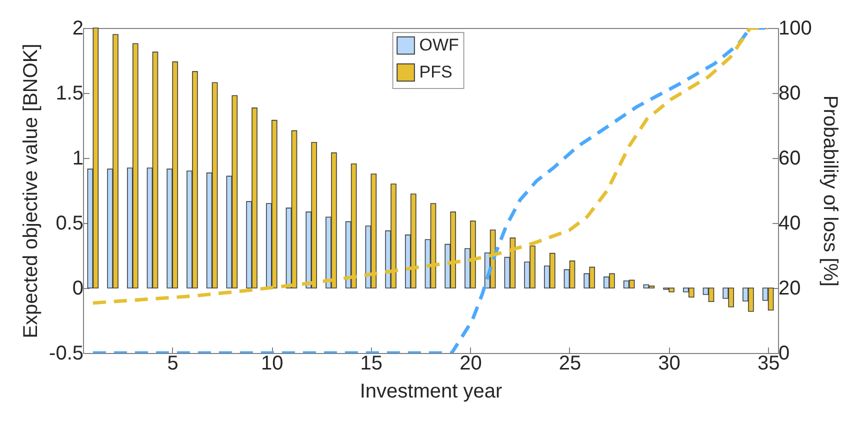 This screenshot has width=858, height=421. I want to click on y-tick-label: 1.5, so click(70, 93).